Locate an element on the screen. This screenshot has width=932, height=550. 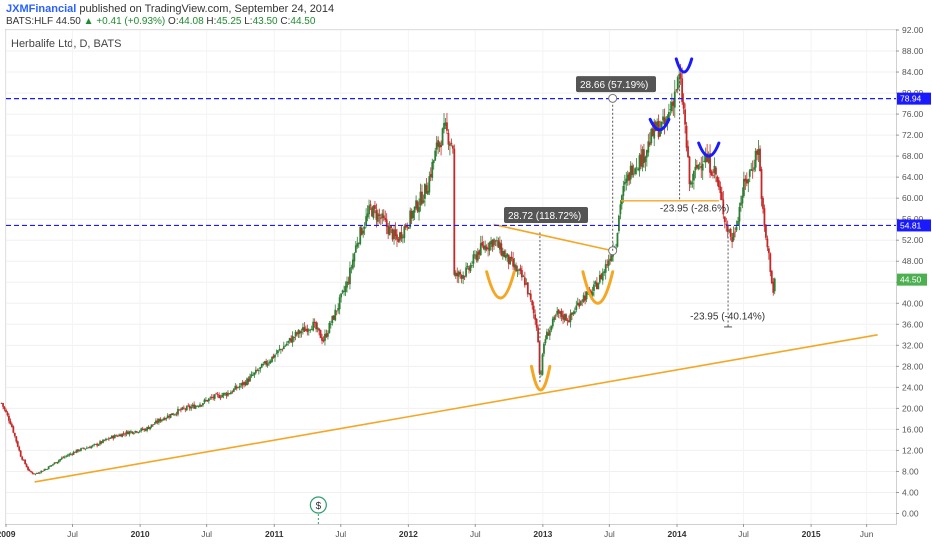
x-tick-label: 2013 is located at coordinates (542, 534).